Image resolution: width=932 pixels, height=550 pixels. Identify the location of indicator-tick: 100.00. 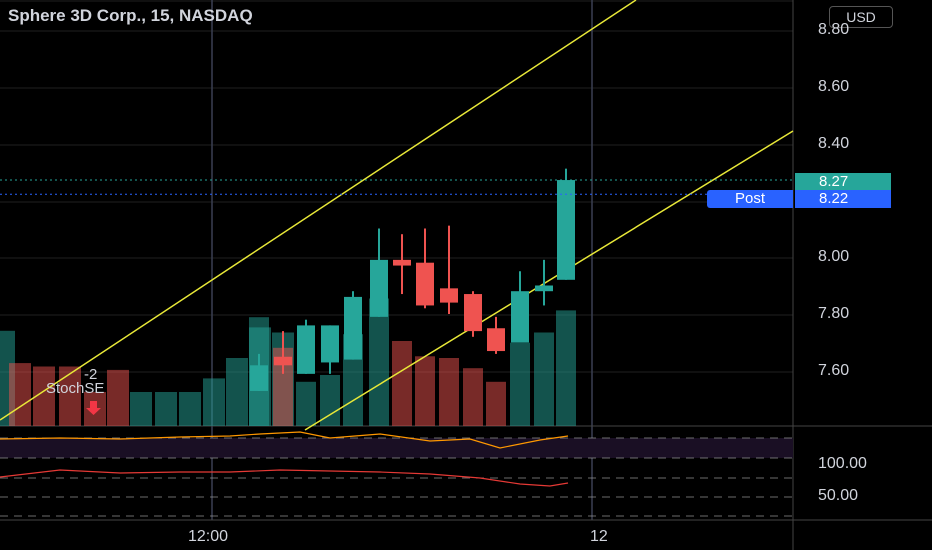
(842, 463).